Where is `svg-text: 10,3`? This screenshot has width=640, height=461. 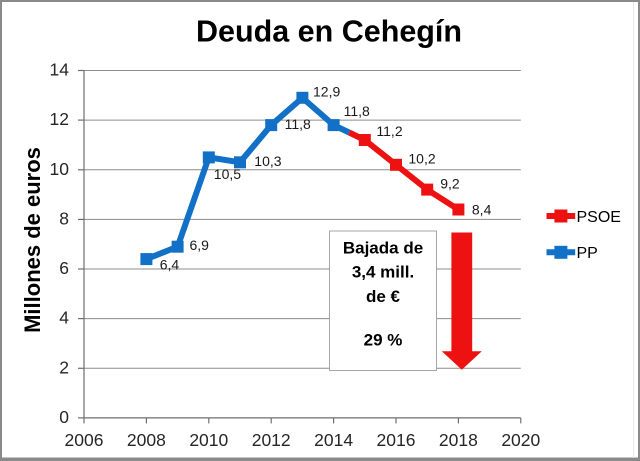
svg-text: 10,3 is located at coordinates (267, 161).